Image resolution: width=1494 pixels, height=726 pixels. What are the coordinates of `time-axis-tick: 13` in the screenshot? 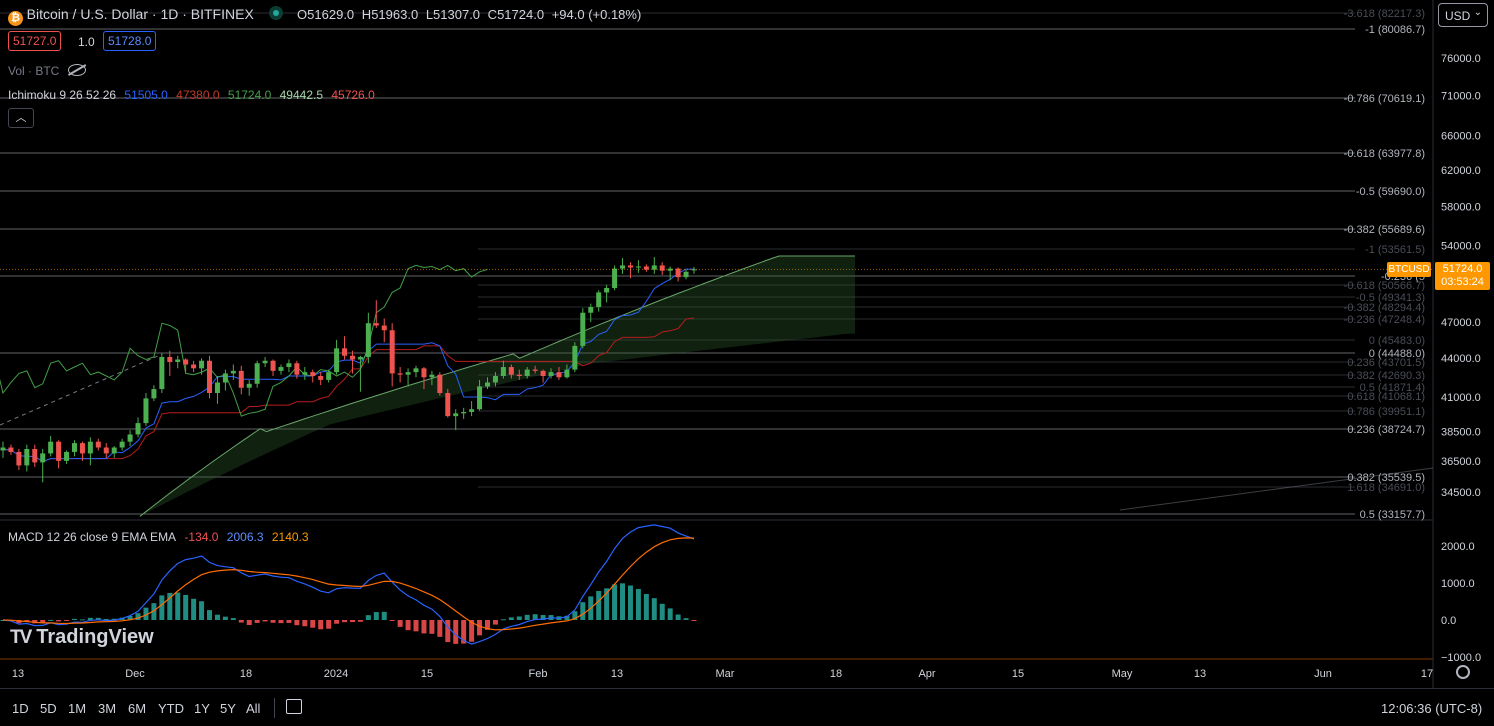 It's located at (617, 674).